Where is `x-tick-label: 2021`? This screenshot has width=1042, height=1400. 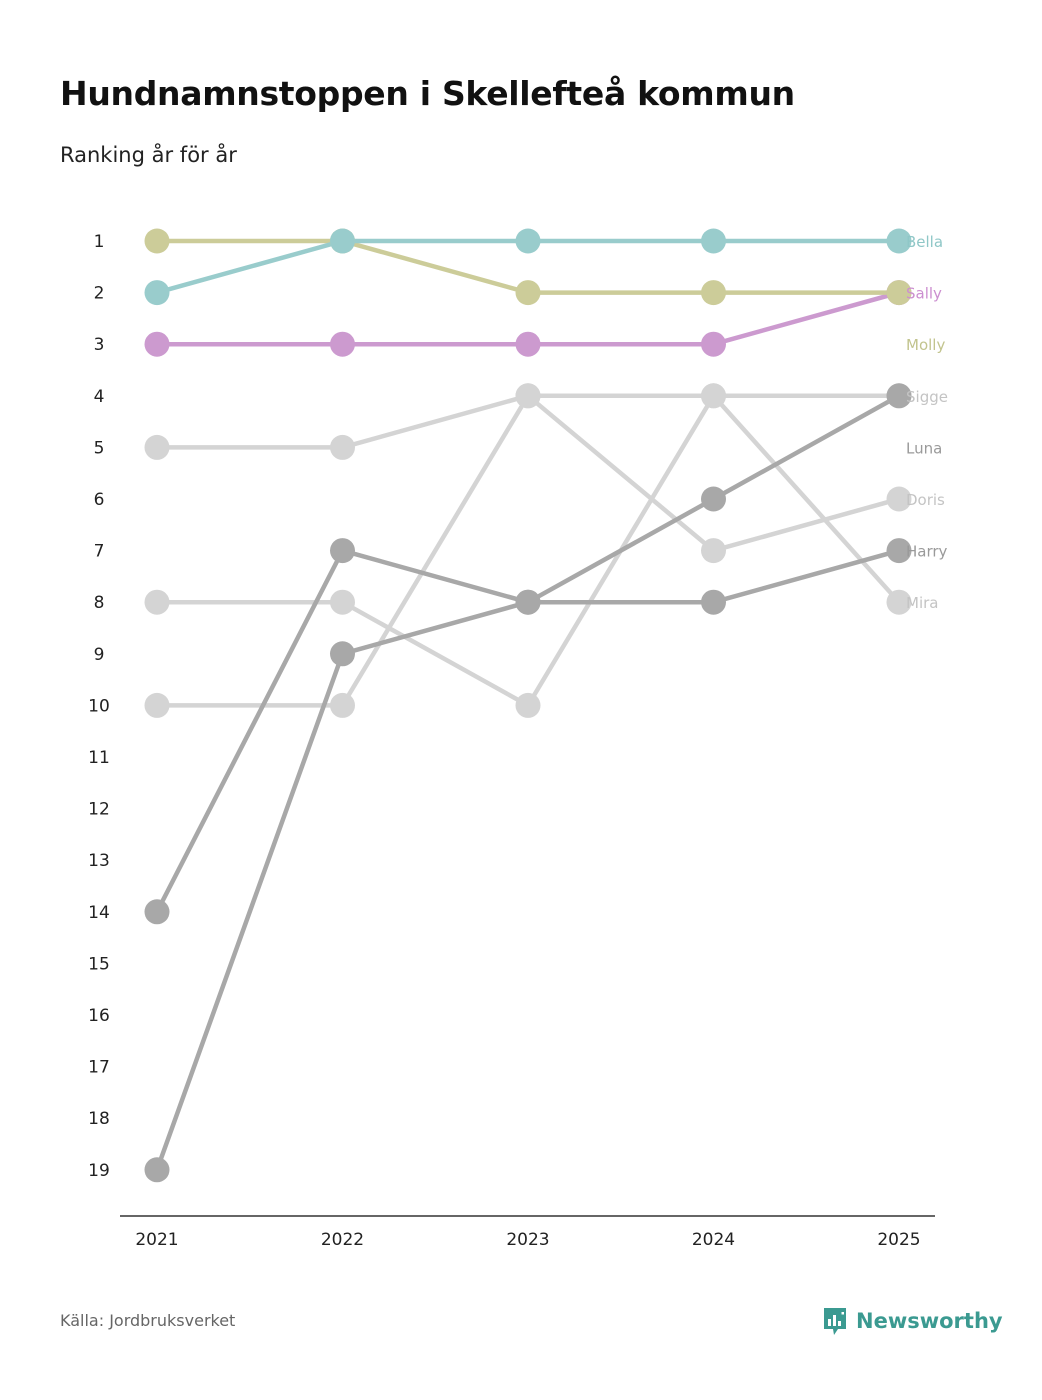
x-tick-label: 2021 is located at coordinates (156, 1240).